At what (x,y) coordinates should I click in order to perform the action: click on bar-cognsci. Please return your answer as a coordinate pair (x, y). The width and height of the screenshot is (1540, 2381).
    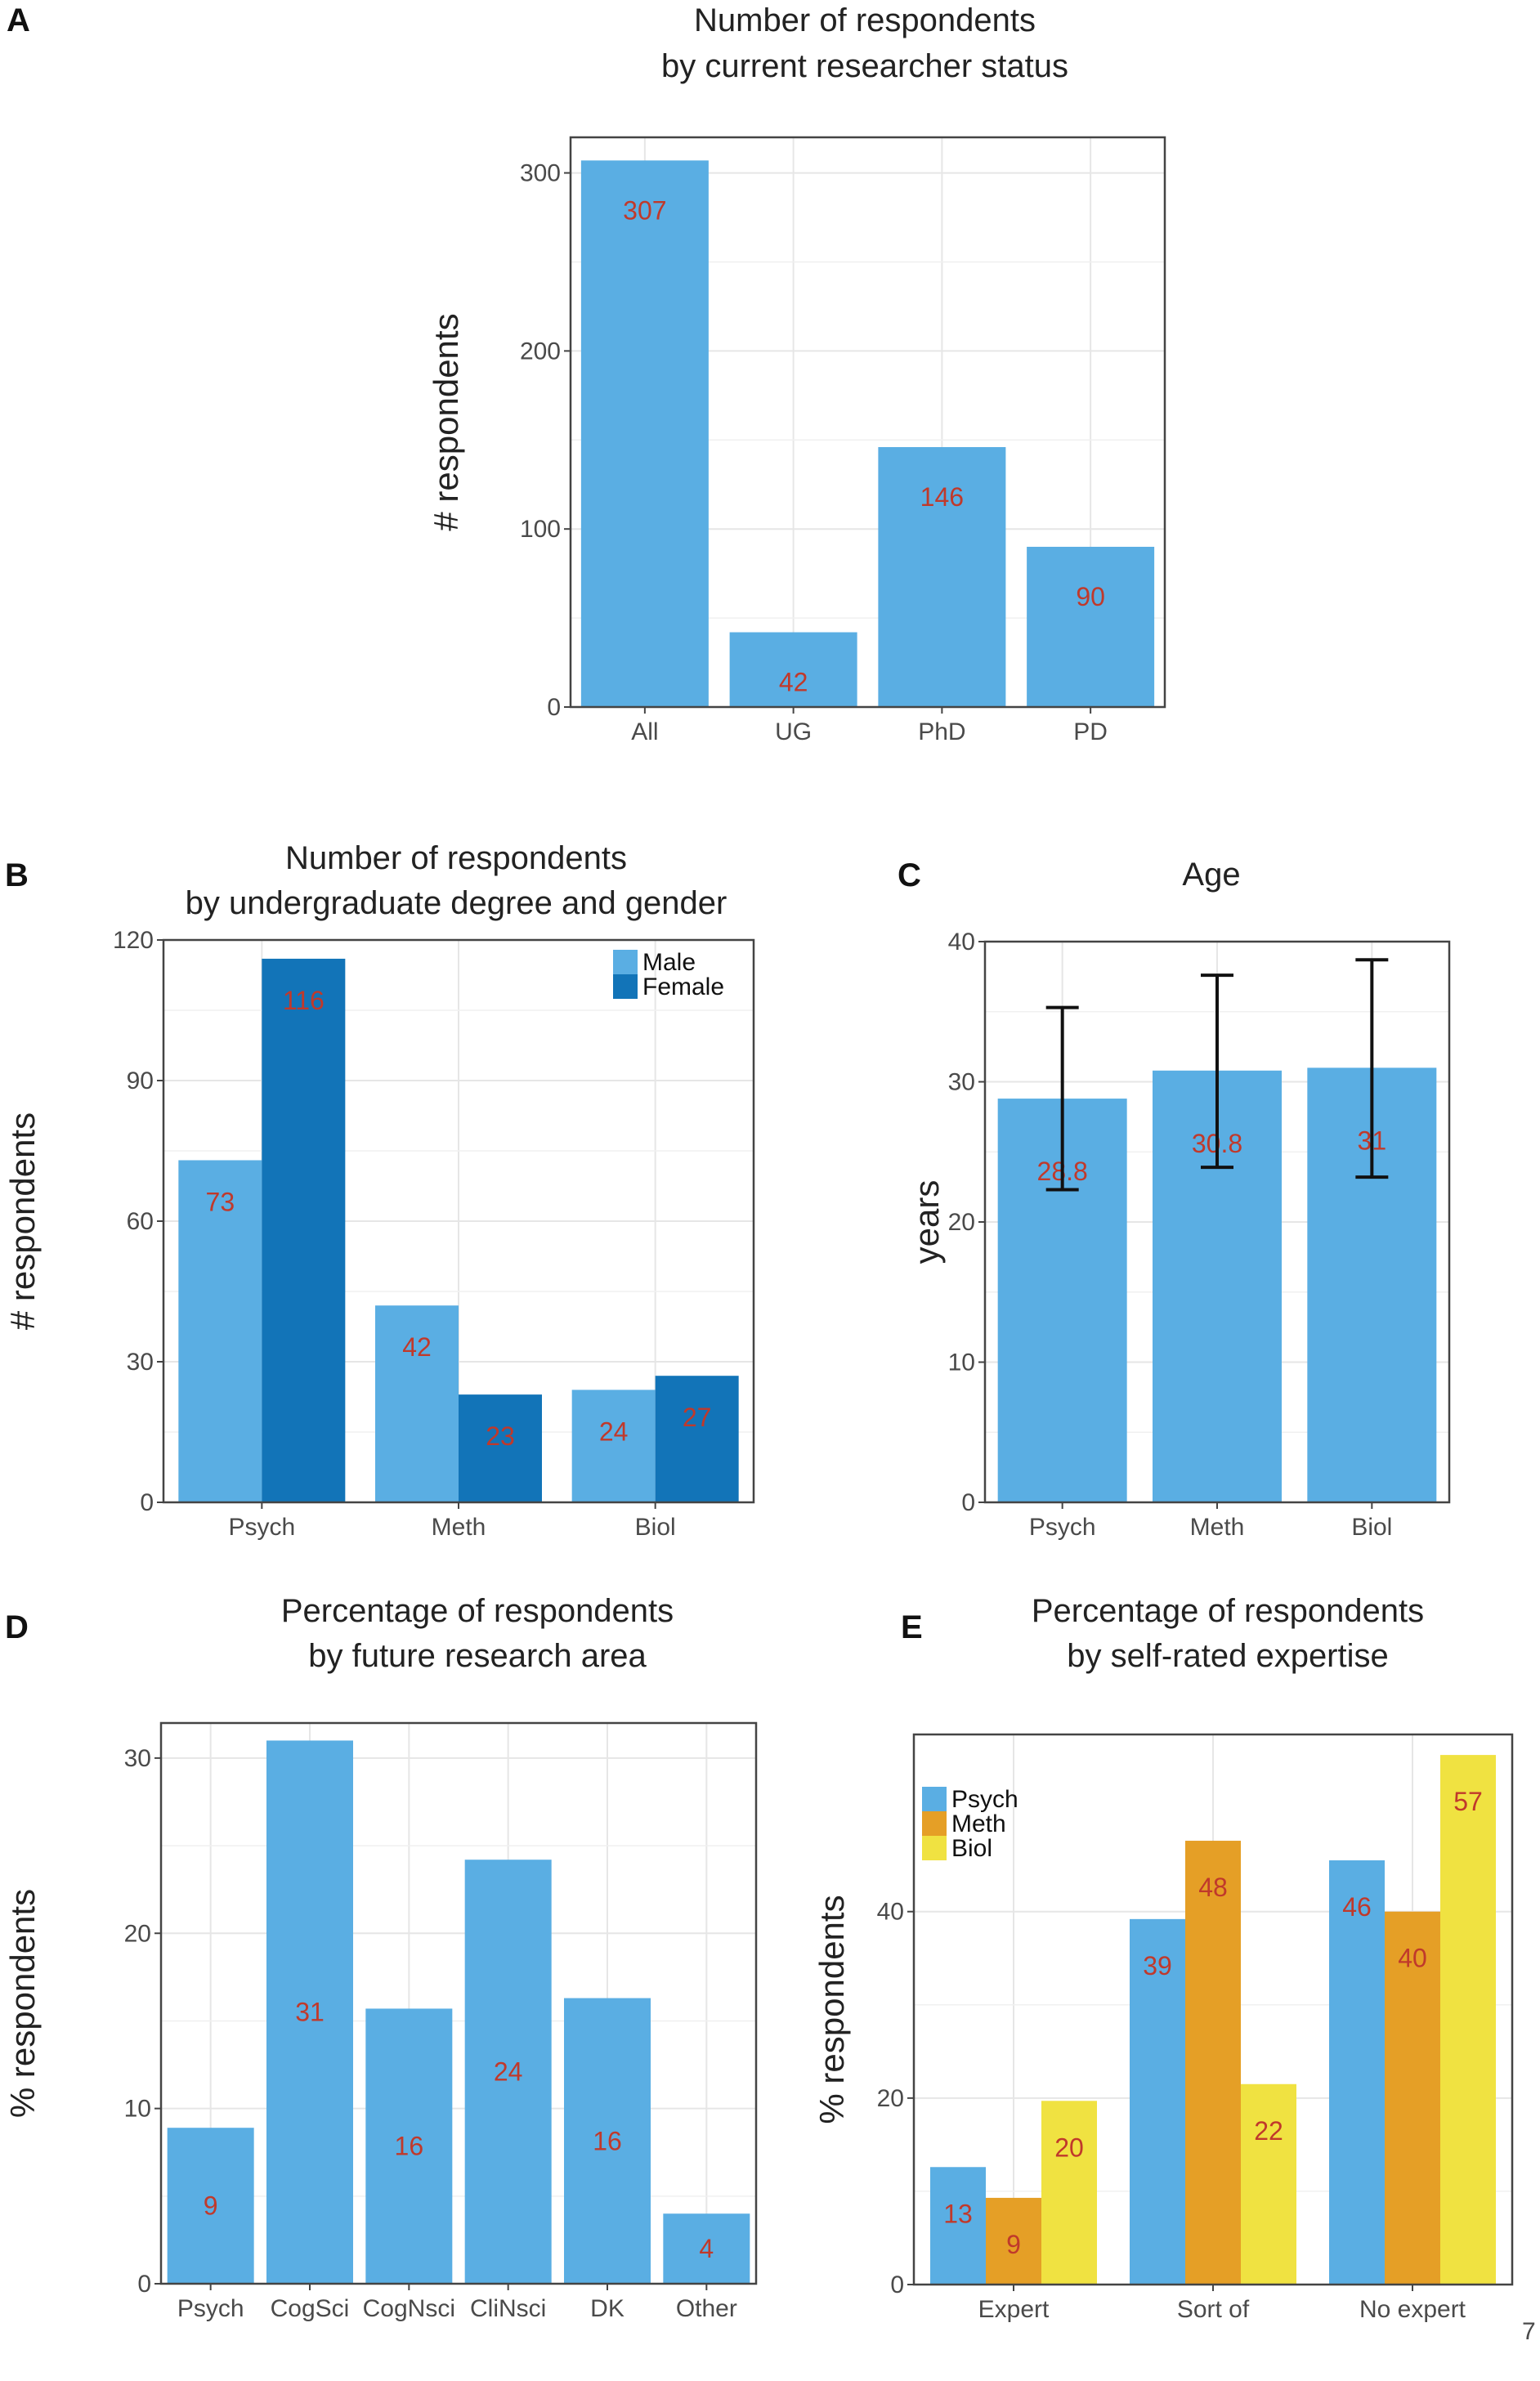
    Looking at the image, I should click on (409, 2146).